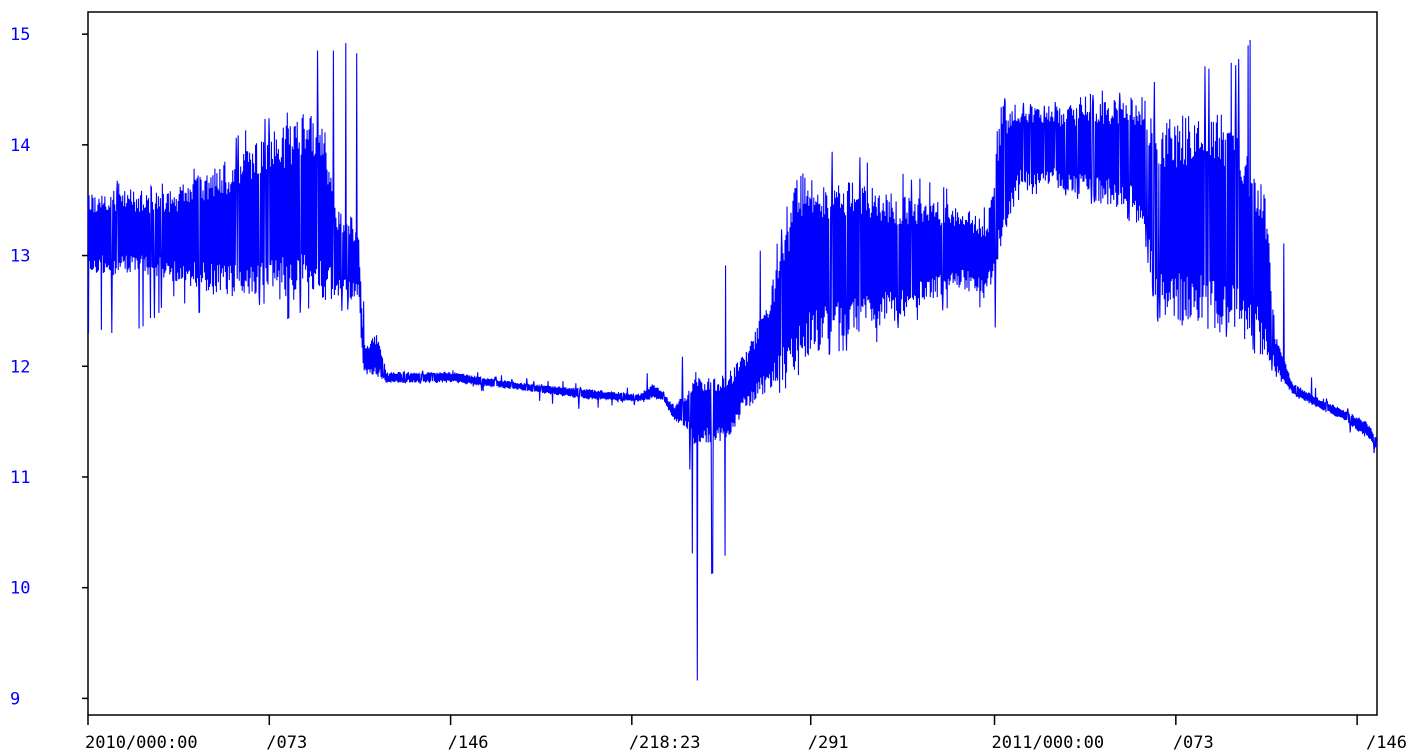  What do you see at coordinates (49, 367) in the screenshot?
I see `y-axis: 9 10 11 12 13 14 15` at bounding box center [49, 367].